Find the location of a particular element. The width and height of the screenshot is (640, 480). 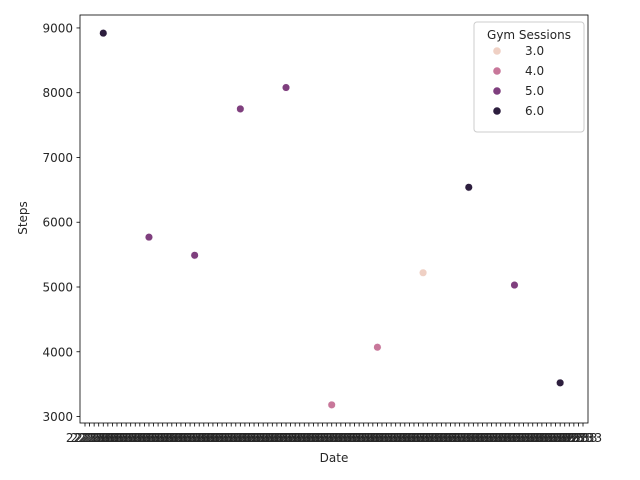

legend-label: 6.0 is located at coordinates (534, 111).